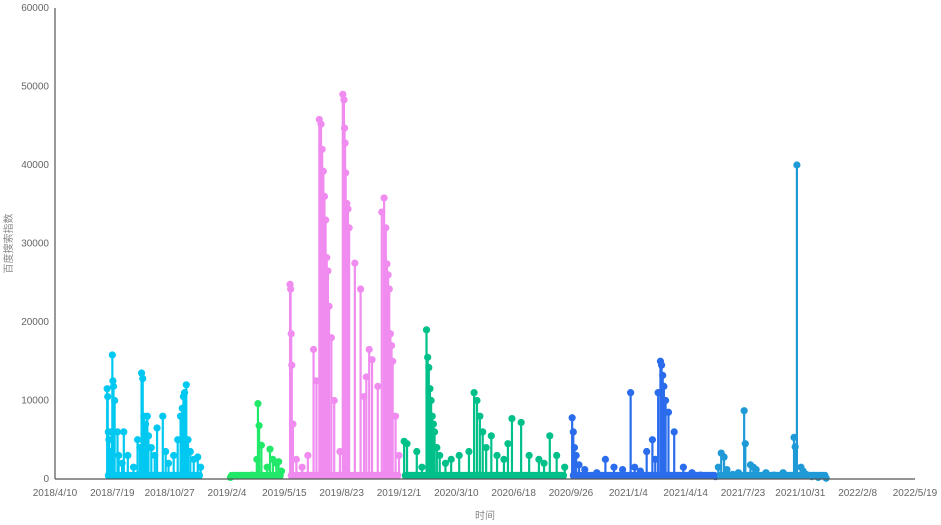 This screenshot has width=941, height=525. I want to click on y-tick-label: 50000, so click(35, 87).